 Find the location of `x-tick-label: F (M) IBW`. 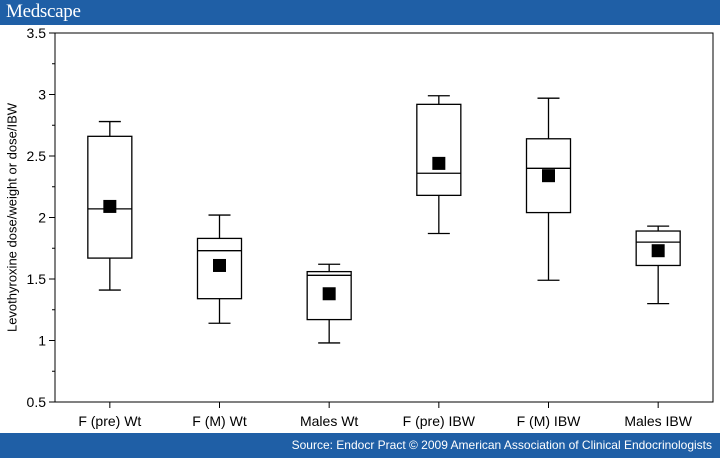

x-tick-label: F (M) IBW is located at coordinates (549, 421).